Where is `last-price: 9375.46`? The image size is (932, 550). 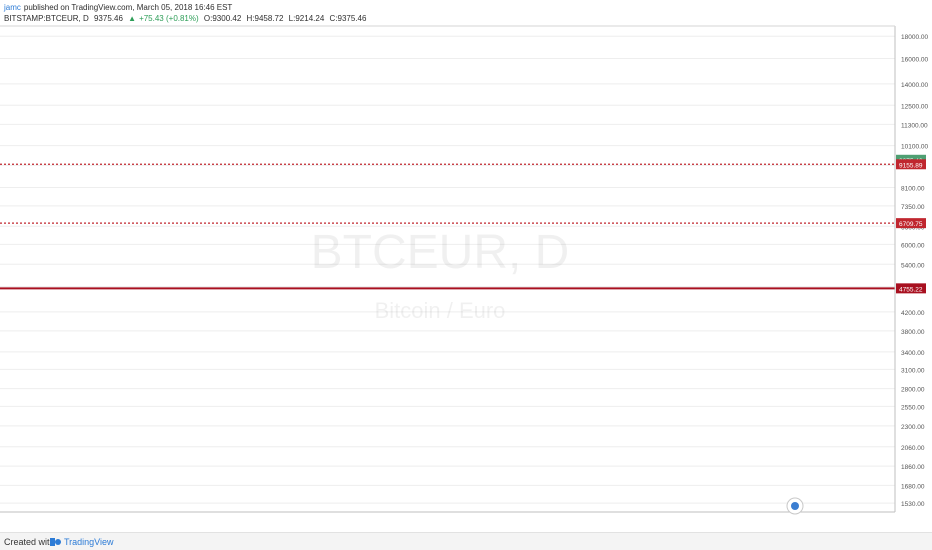
last-price: 9375.46 is located at coordinates (108, 18).